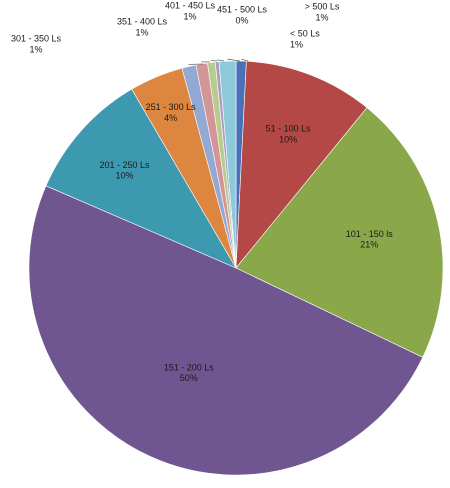 The height and width of the screenshot is (488, 450). I want to click on data-label-percent: 4%, so click(170, 118).